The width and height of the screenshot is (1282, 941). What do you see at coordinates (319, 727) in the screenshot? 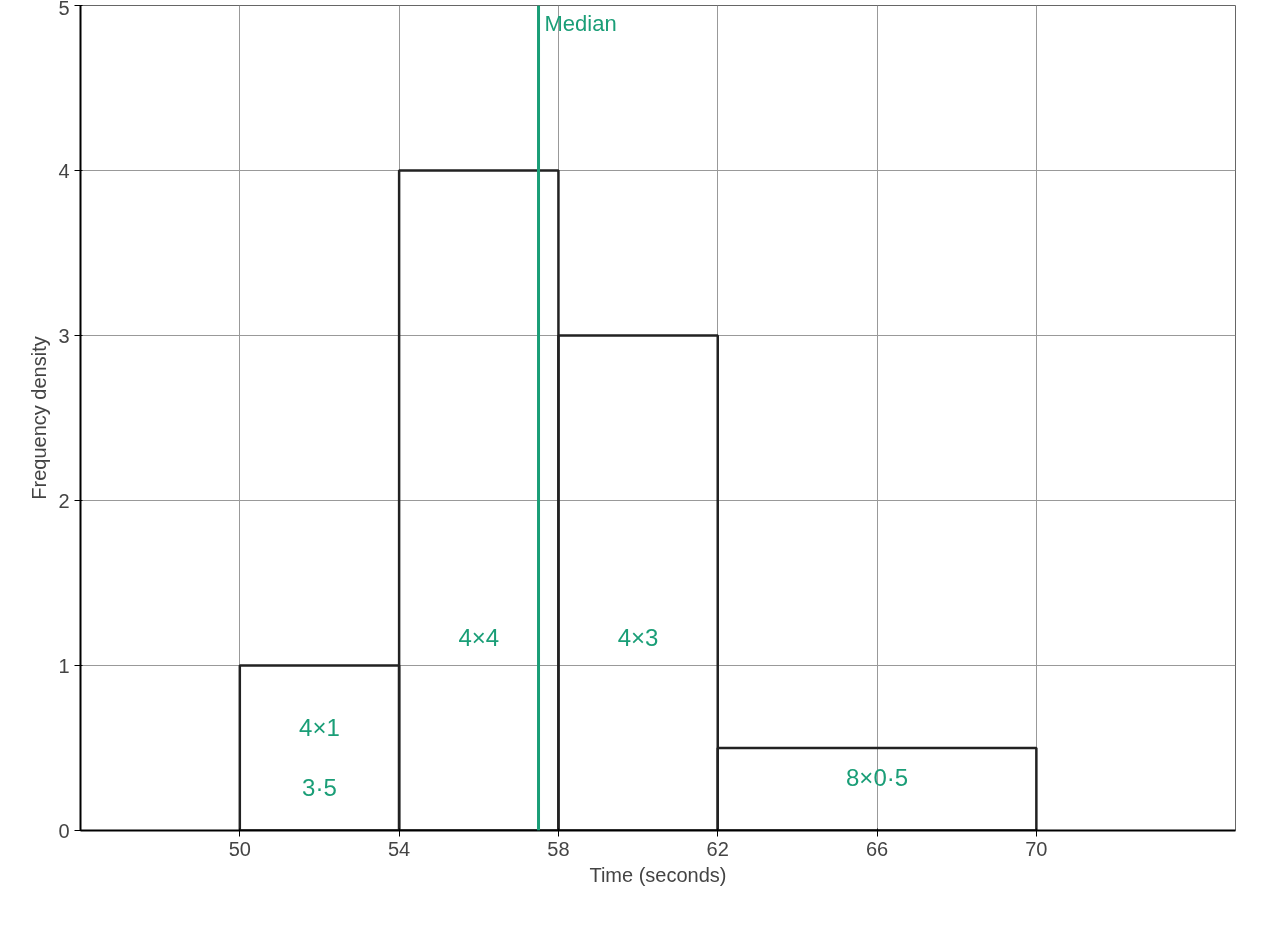
I see `annotation: 4×1` at bounding box center [319, 727].